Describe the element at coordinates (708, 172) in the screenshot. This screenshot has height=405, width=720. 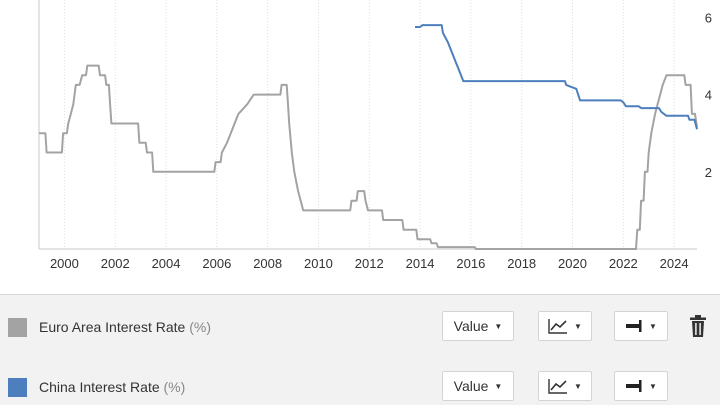
I see `y-tick-label: 2` at that location.